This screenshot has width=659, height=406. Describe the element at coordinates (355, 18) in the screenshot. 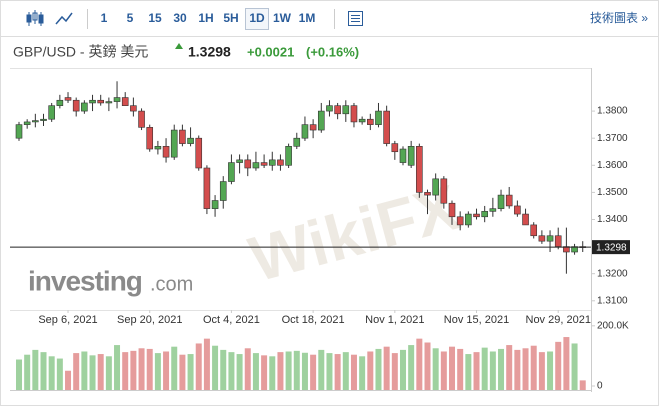

I see `table-icon` at that location.